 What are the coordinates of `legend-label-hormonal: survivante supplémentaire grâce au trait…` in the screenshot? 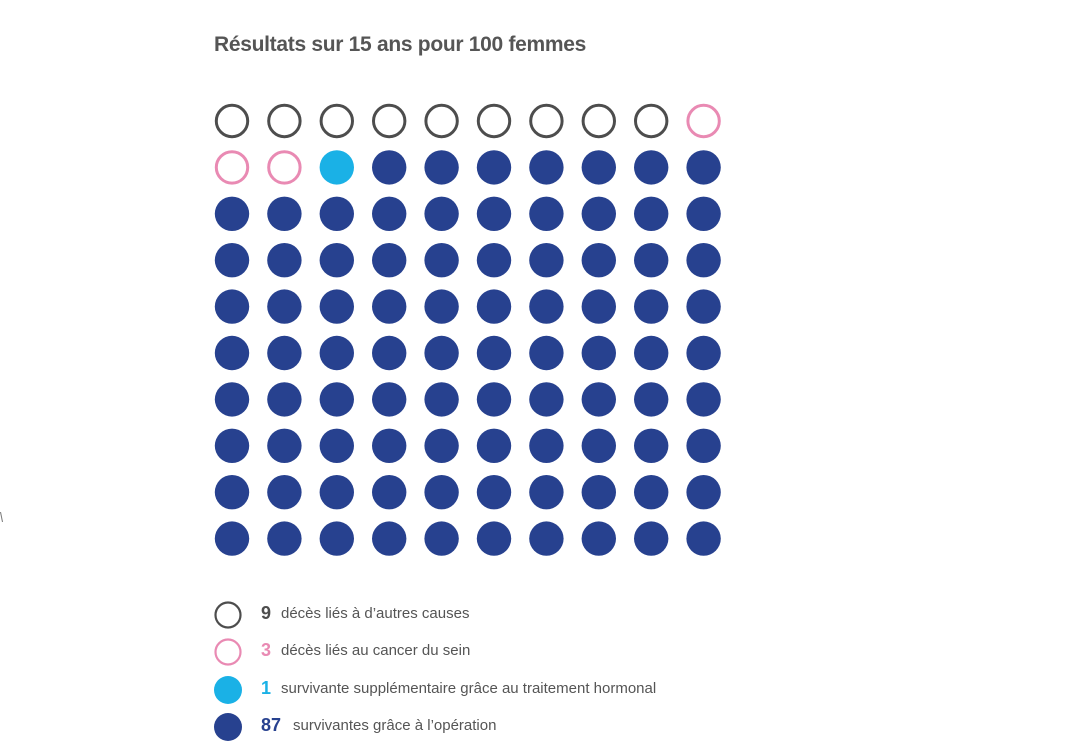 It's located at (469, 688).